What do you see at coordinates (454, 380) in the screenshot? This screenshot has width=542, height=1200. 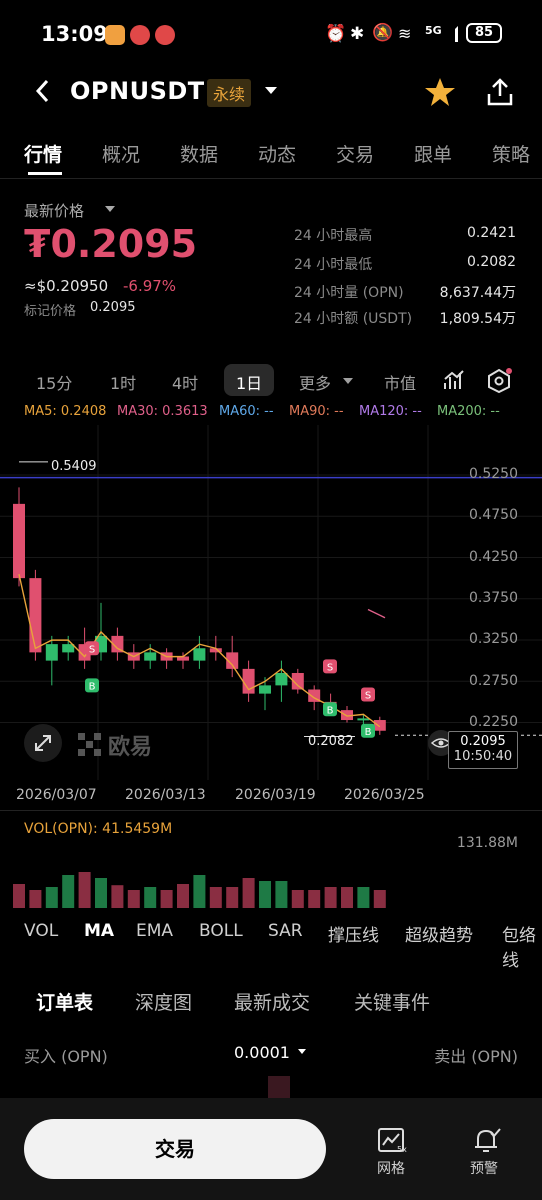 I see `chart-indicator-icon` at bounding box center [454, 380].